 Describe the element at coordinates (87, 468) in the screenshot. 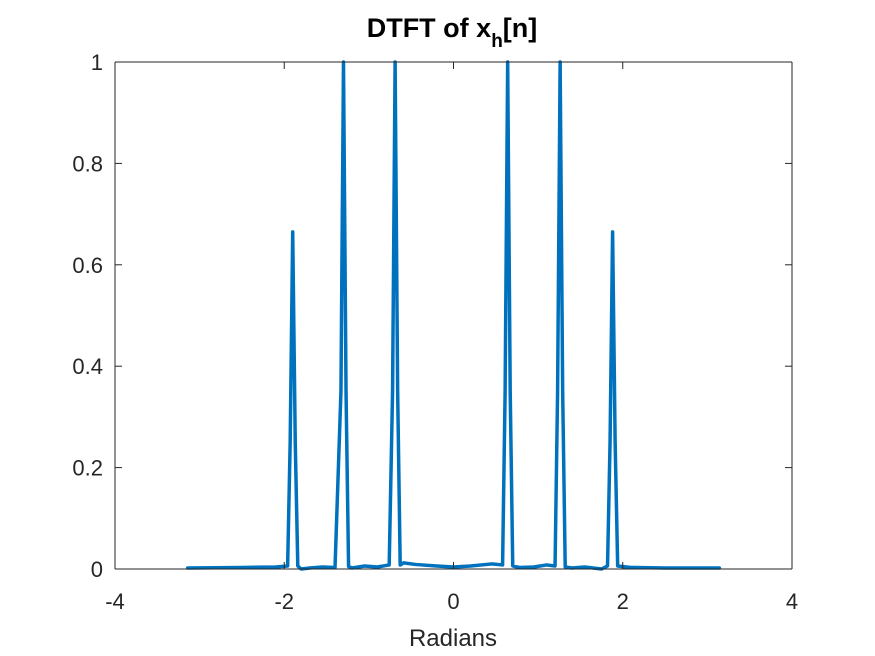

I see `y-tick-label: 0.2` at that location.